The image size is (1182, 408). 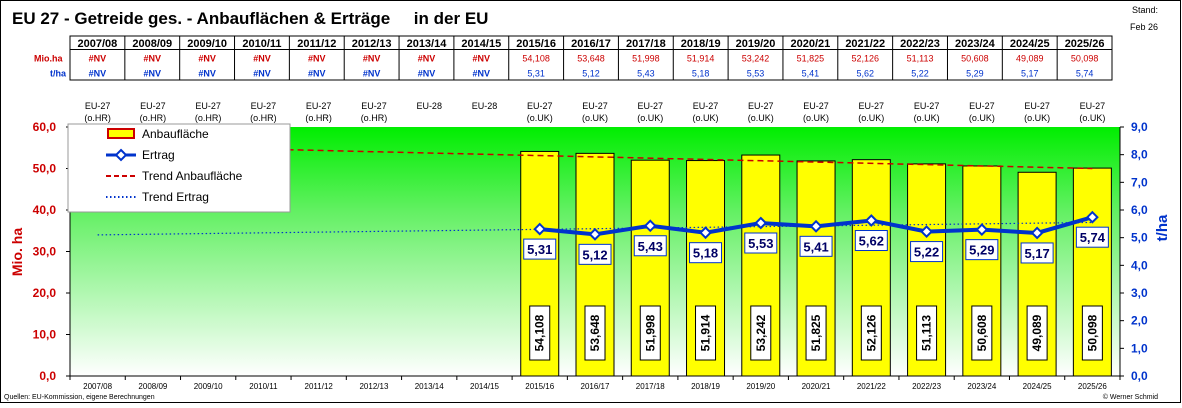 I want to click on legend-label-anbauflaeche: Anbaufläche, so click(x=175, y=134).